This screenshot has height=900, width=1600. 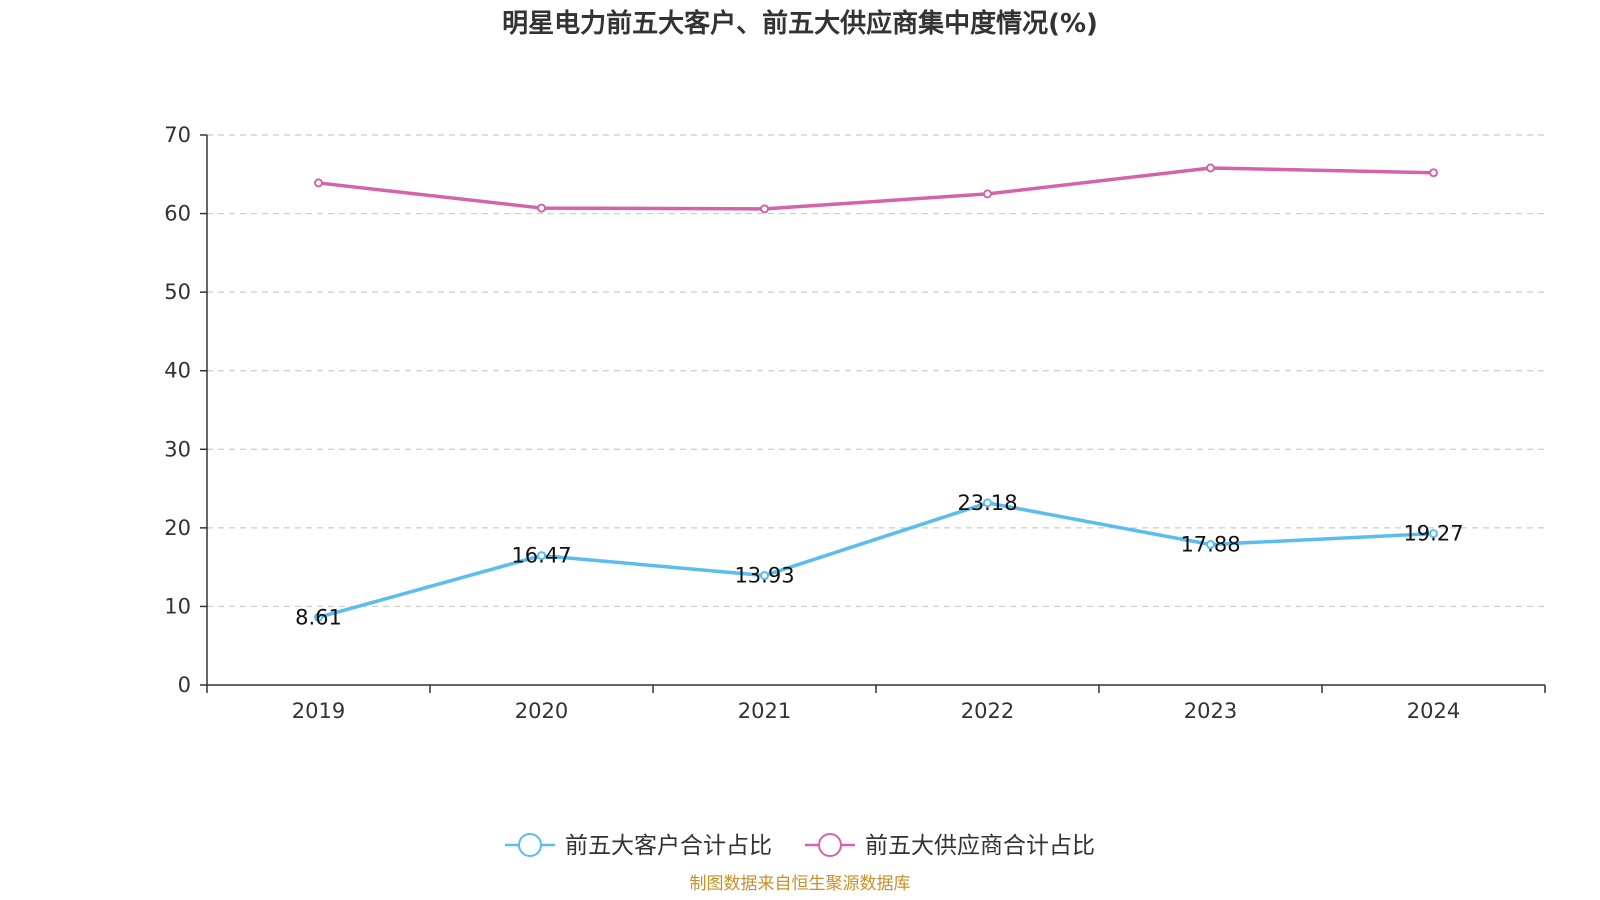 What do you see at coordinates (318, 711) in the screenshot?
I see `x-tick-label-2019: 2019` at bounding box center [318, 711].